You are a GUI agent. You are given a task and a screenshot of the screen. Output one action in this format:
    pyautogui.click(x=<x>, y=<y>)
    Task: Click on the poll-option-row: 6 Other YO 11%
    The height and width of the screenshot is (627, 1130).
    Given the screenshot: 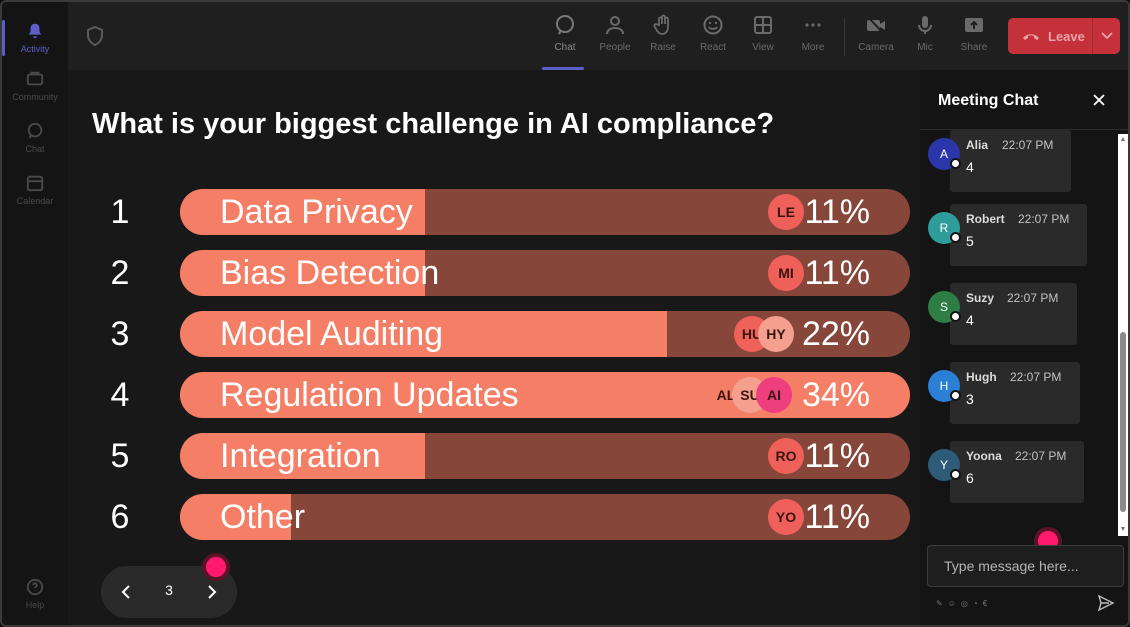 What is the action you would take?
    pyautogui.click(x=494, y=517)
    